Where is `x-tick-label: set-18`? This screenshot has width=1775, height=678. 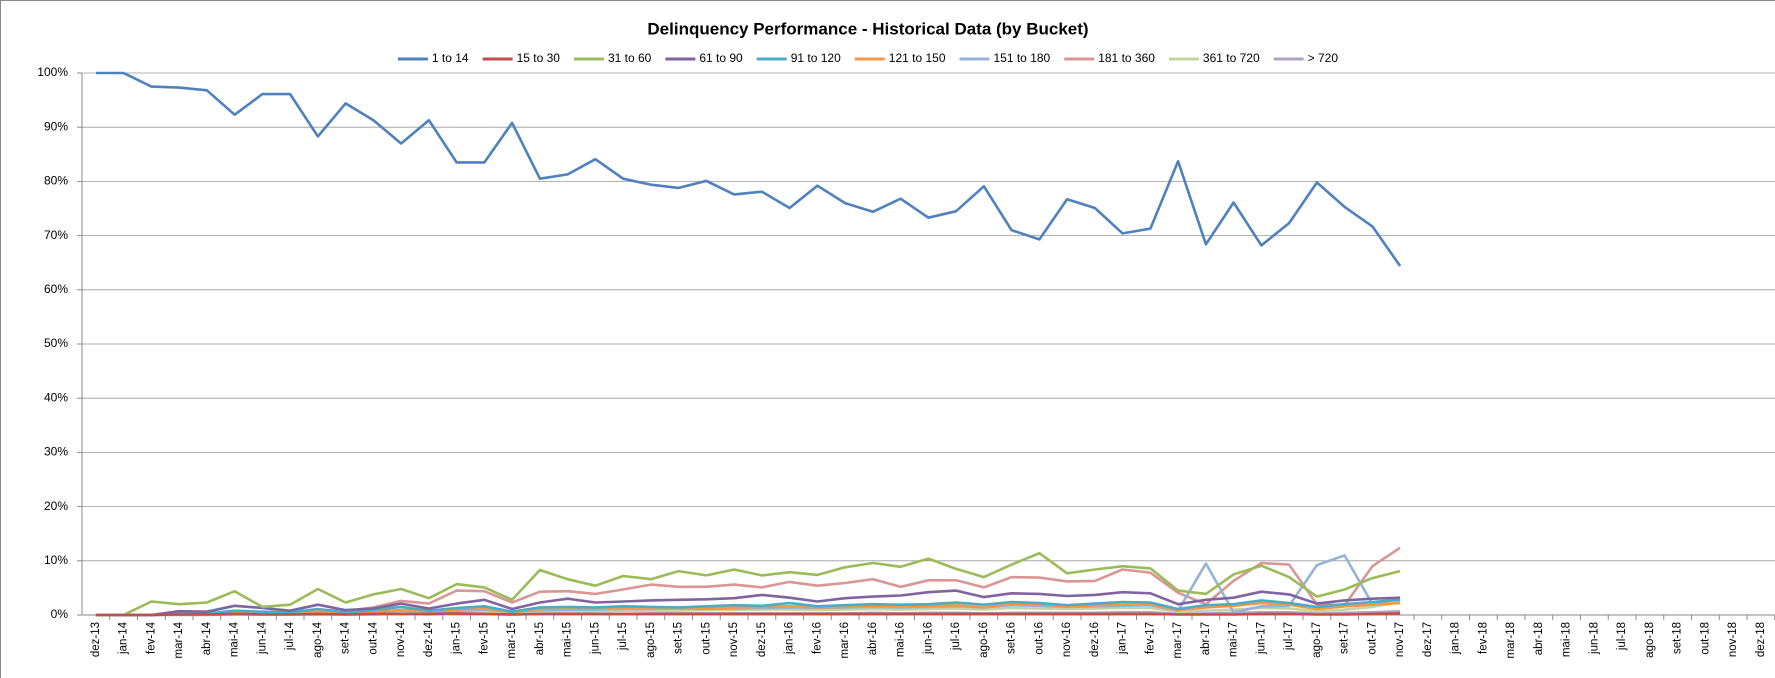 x-tick-label: set-18 is located at coordinates (1678, 638).